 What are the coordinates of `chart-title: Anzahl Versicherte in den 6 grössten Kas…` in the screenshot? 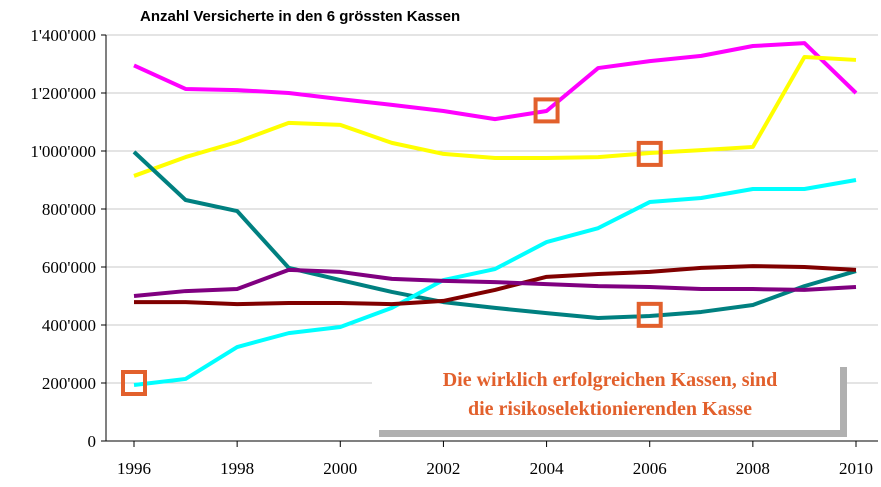 It's located at (300, 16).